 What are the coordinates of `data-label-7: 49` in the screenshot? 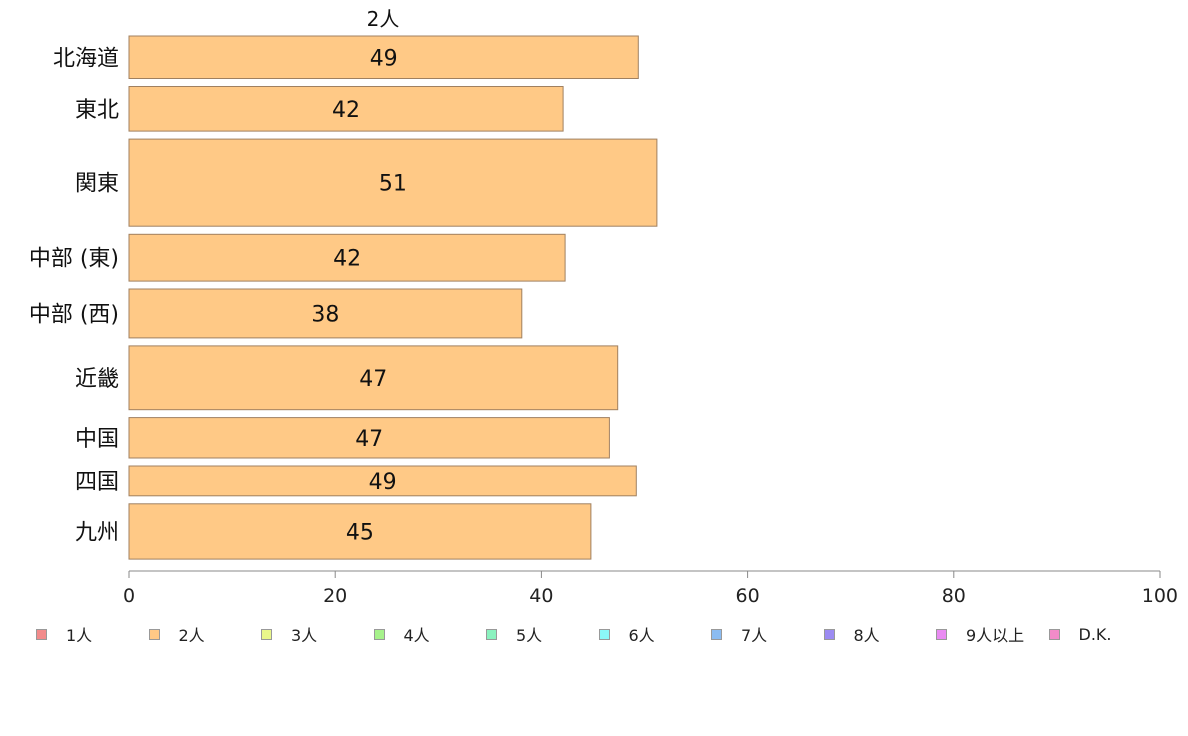 It's located at (383, 482).